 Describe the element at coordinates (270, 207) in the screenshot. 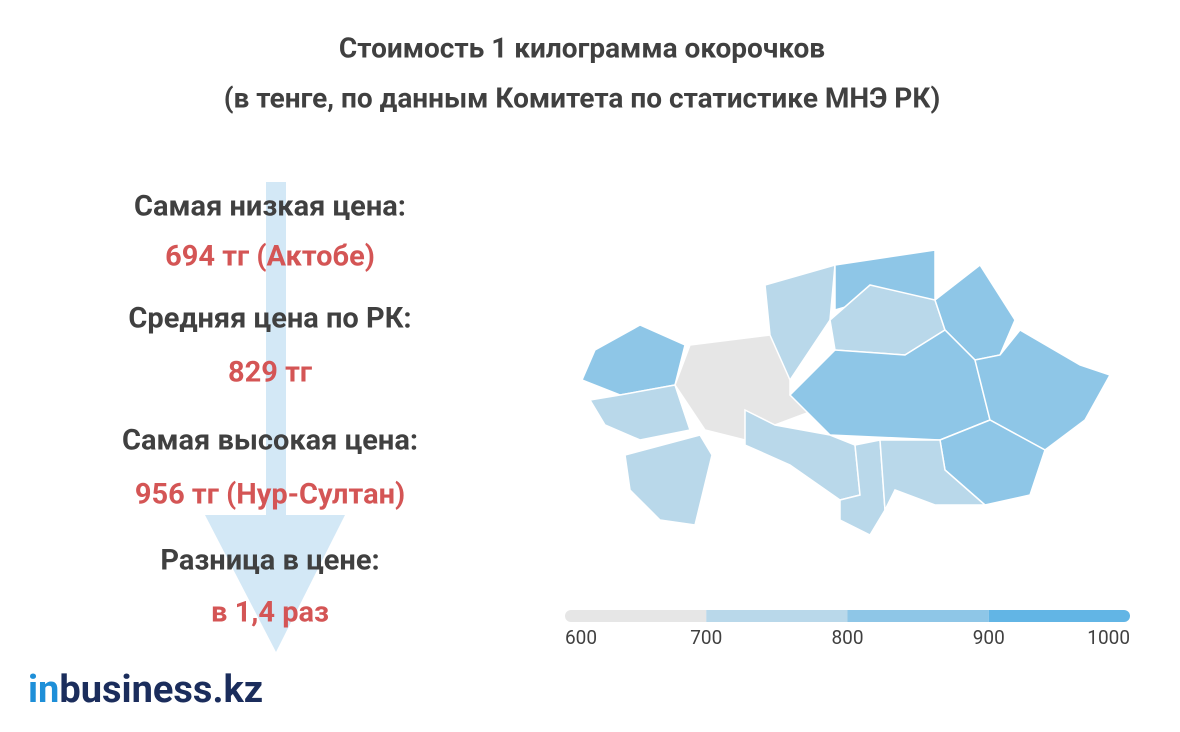

I see `stat-label: Самая низкая цена:` at that location.